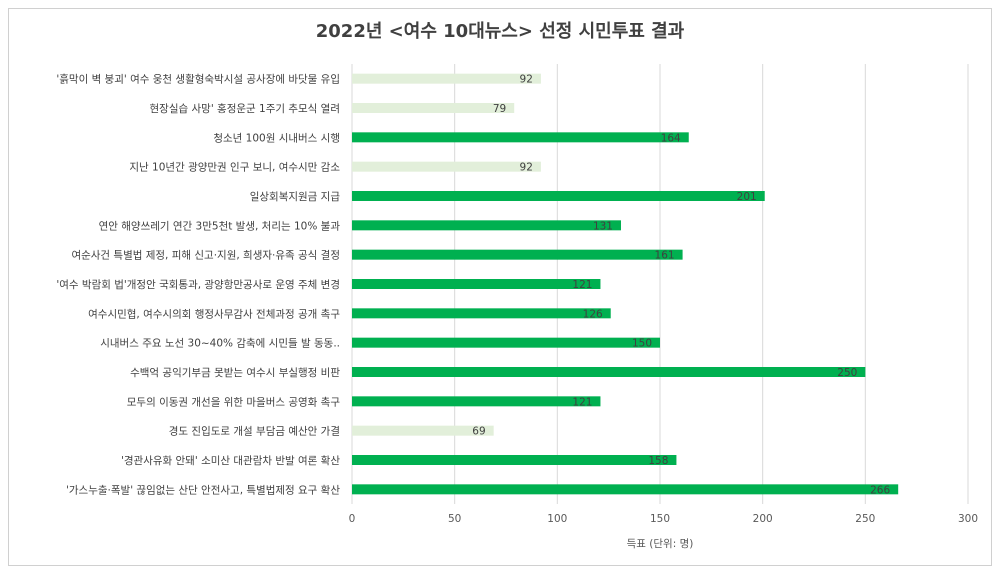 The height and width of the screenshot is (576, 1000). What do you see at coordinates (763, 519) in the screenshot?
I see `x-tick-label: 200` at bounding box center [763, 519].